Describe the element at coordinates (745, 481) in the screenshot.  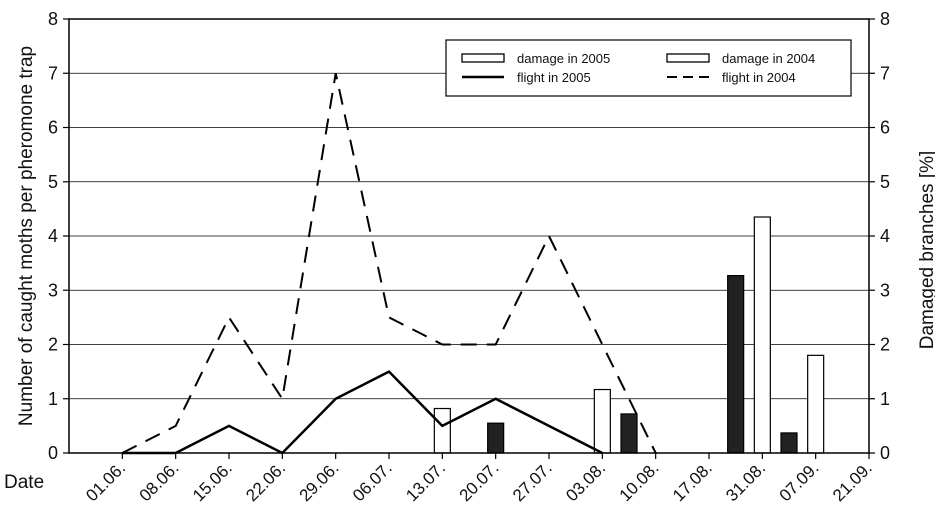
I see `x-tick-label: 31.08.` at that location.